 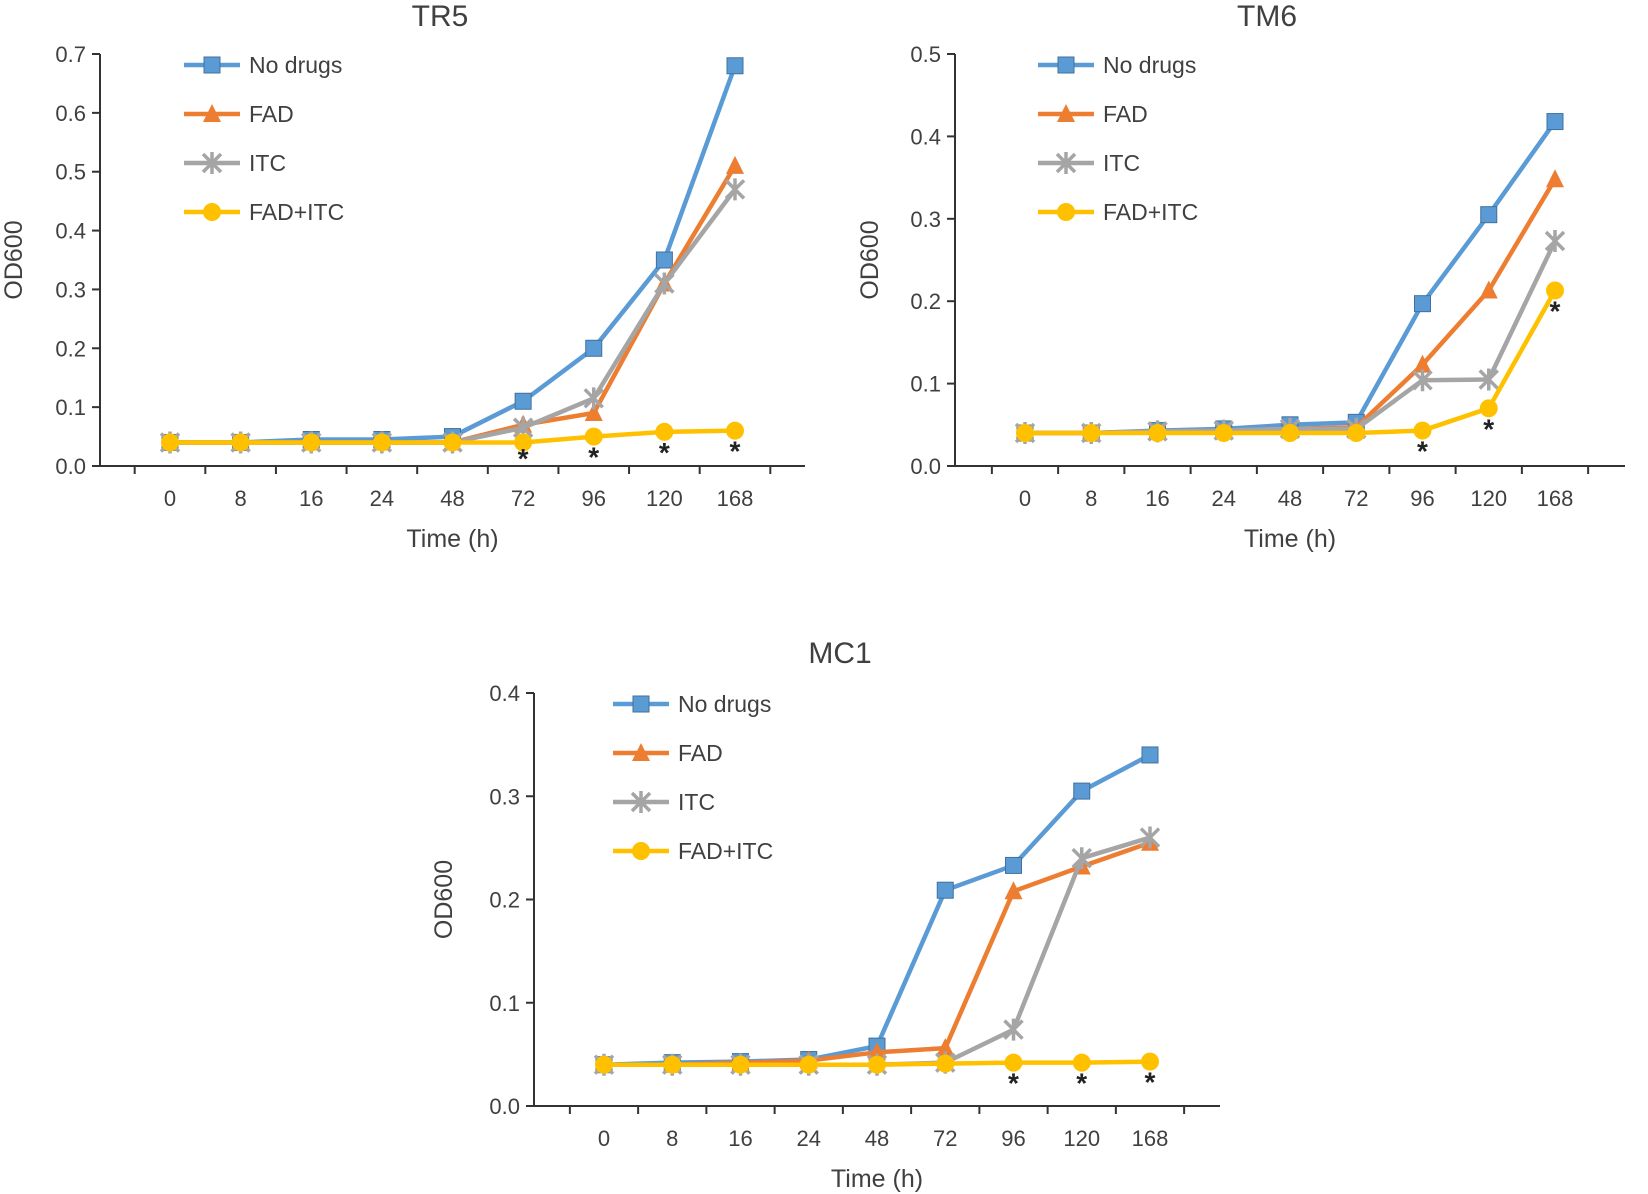 I want to click on y-tick-label: 0.0, so click(x=925, y=466).